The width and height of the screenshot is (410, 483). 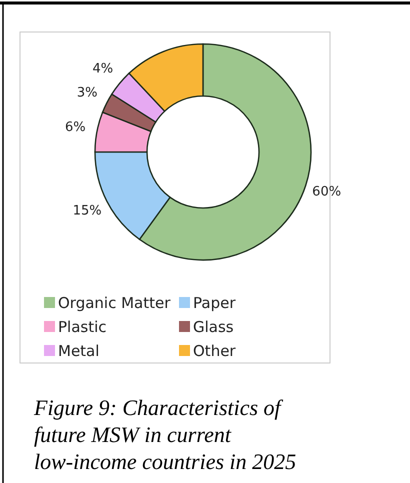 What do you see at coordinates (87, 92) in the screenshot?
I see `data-label: 3%` at bounding box center [87, 92].